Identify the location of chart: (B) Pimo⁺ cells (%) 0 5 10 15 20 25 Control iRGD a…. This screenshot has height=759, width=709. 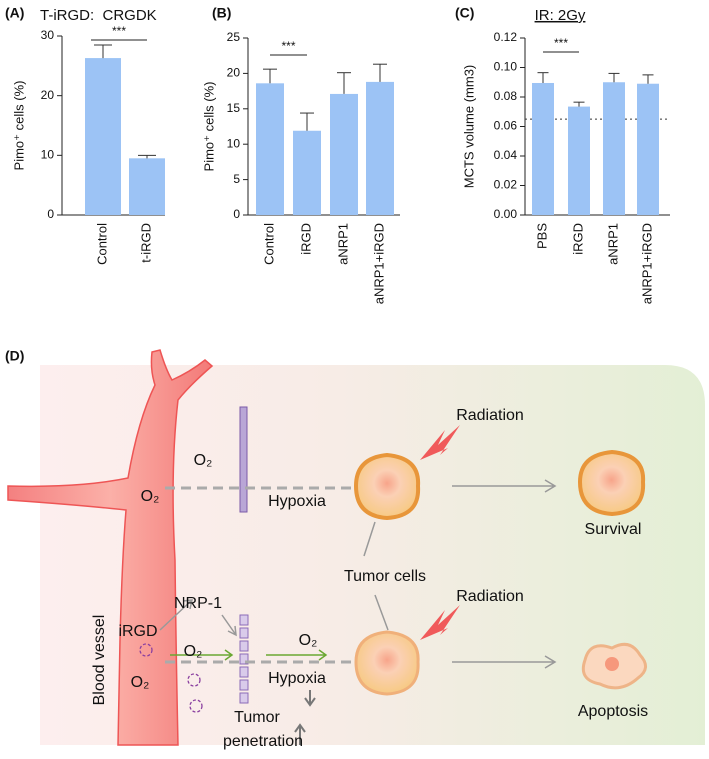
(300, 154).